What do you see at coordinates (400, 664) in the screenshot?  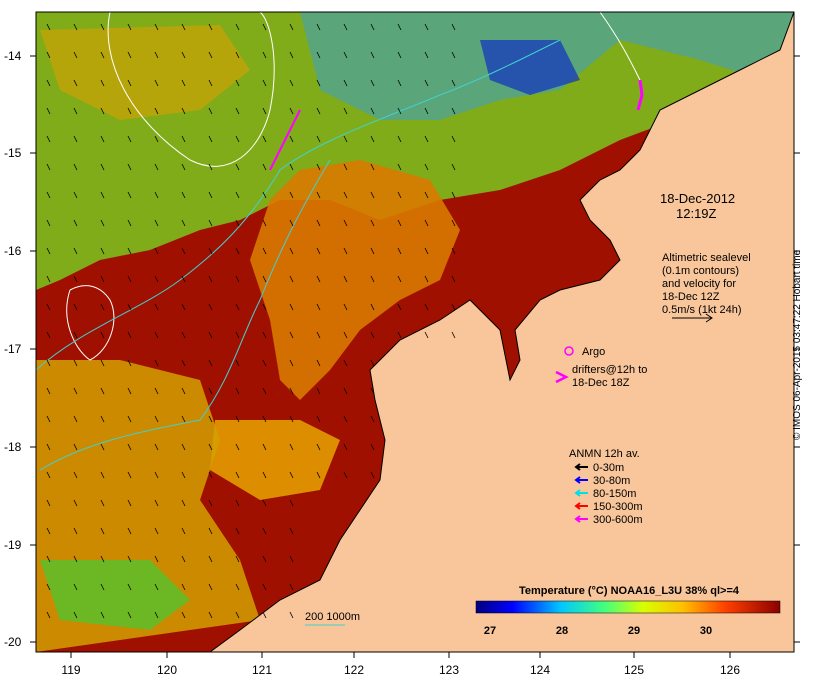 I see `x-axis: 119 120 121 122 123 124 125 126` at bounding box center [400, 664].